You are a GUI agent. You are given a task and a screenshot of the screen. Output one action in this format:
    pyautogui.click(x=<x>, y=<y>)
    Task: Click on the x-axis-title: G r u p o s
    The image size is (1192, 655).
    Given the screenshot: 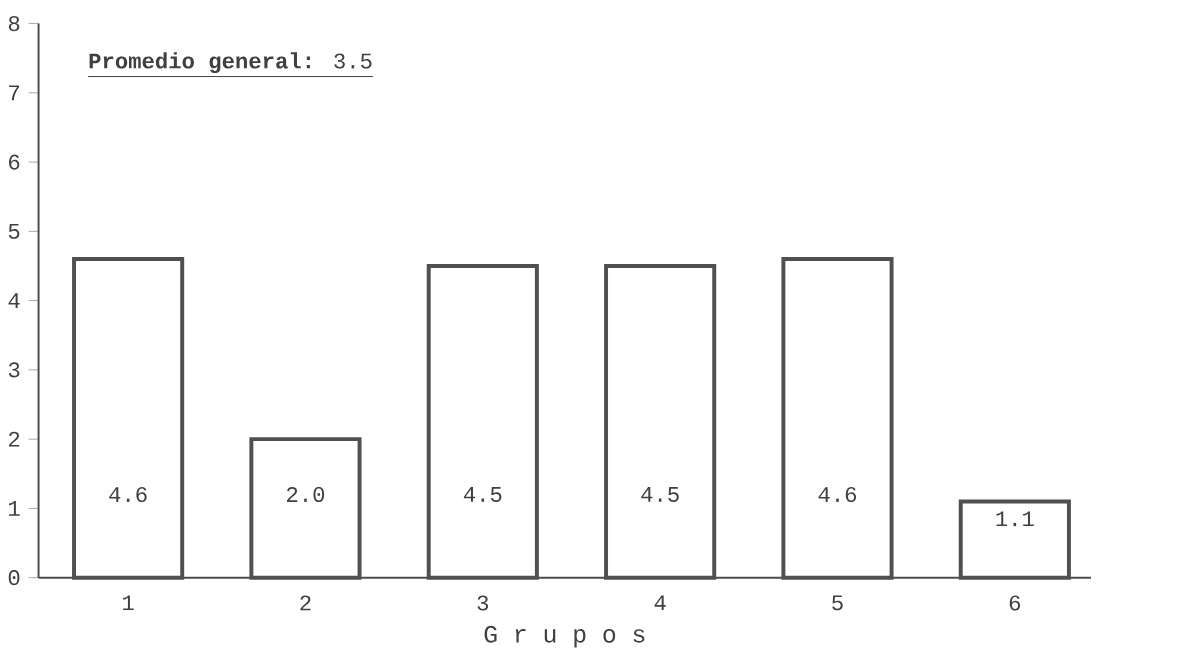 What is the action you would take?
    pyautogui.click(x=564, y=636)
    